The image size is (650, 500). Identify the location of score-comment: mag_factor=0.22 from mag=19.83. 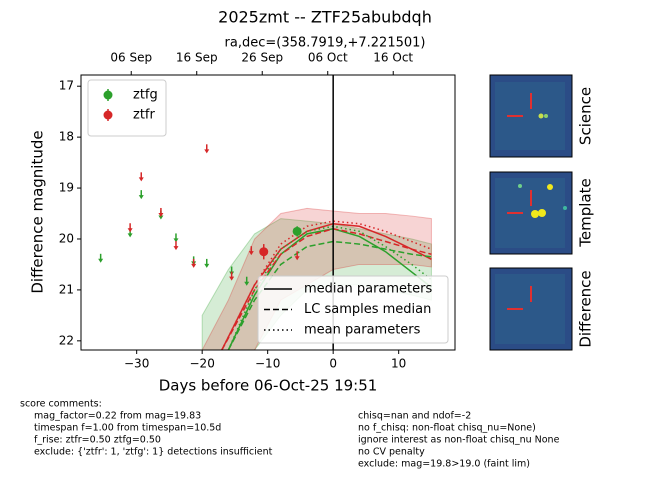
(117, 416).